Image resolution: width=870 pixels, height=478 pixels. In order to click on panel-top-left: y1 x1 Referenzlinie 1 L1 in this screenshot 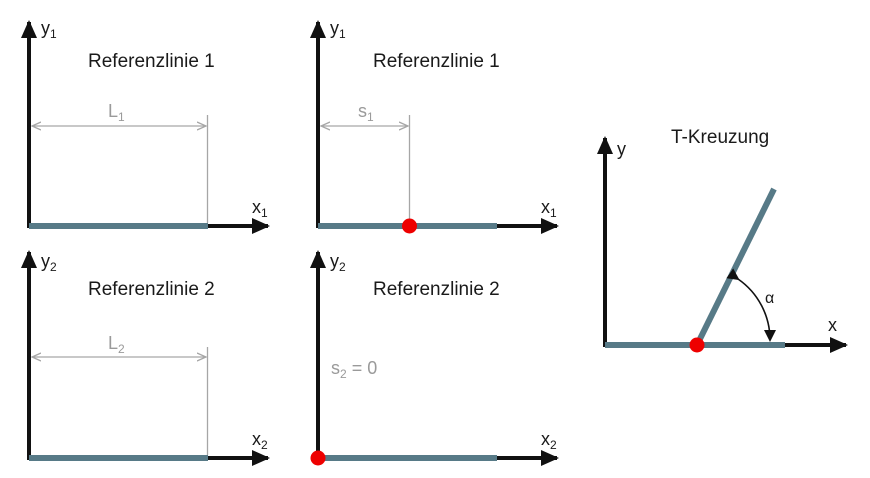, I will do `click(145, 126)`.